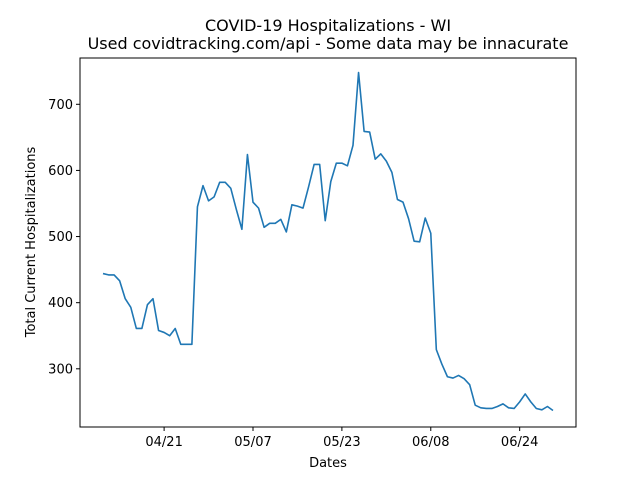 The width and height of the screenshot is (640, 480). Describe the element at coordinates (60, 369) in the screenshot. I see `y-tick-label: 300` at that location.